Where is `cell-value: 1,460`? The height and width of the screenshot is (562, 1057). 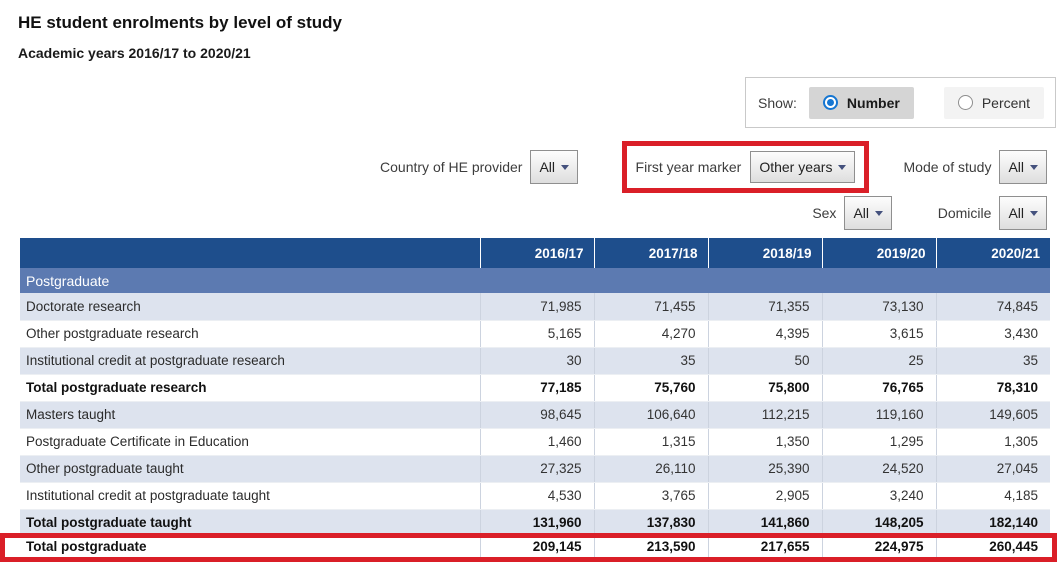
cell-value: 1,460 is located at coordinates (536, 442).